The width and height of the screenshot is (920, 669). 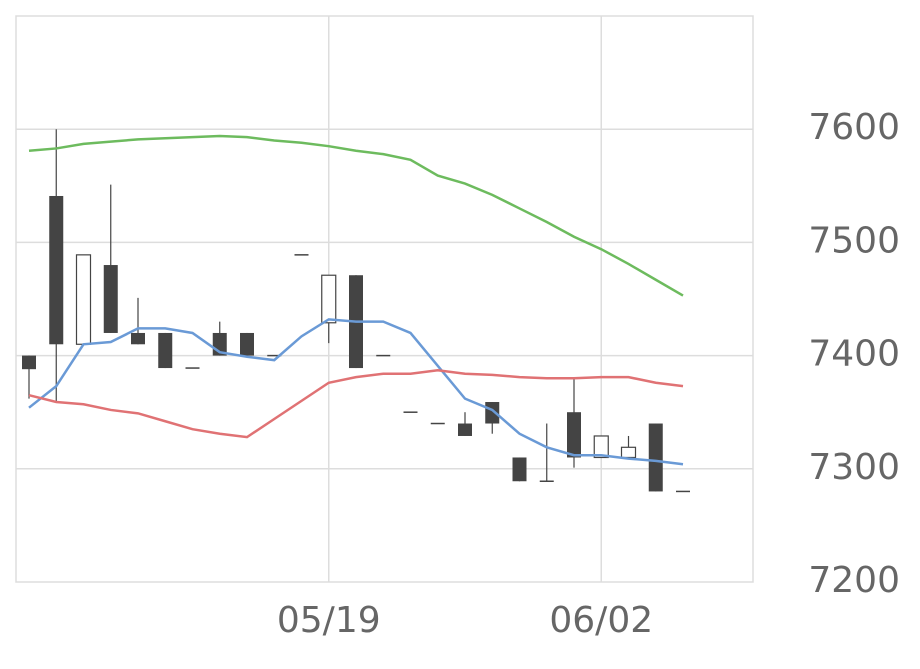 I want to click on y-tick-label: 7300, so click(x=854, y=467).